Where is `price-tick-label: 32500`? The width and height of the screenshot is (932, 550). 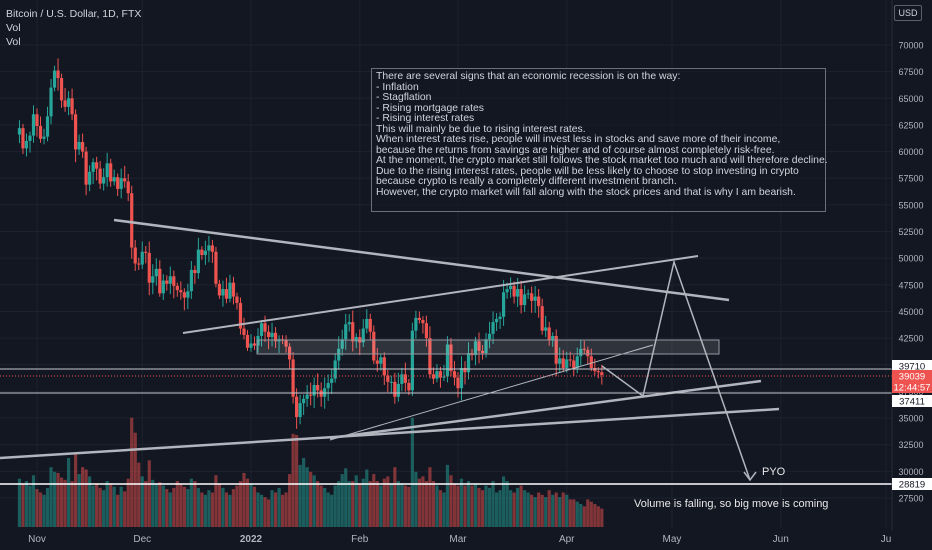
price-tick-label: 32500 is located at coordinates (910, 445).